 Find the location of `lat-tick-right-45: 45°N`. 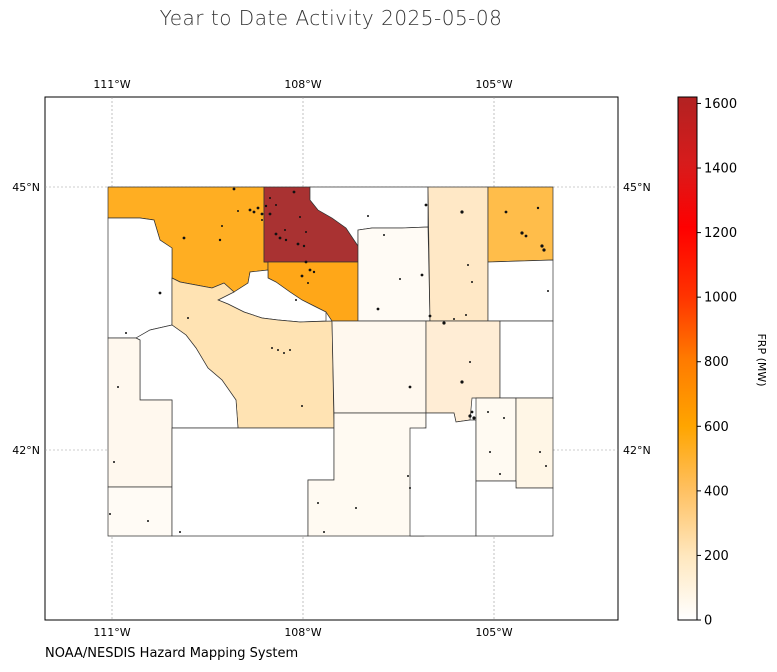

lat-tick-right-45: 45°N is located at coordinates (637, 187).